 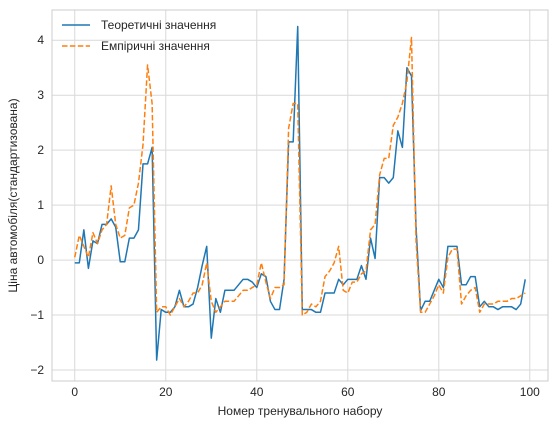 What do you see at coordinates (40, 205) in the screenshot?
I see `y-tick-label: 1` at bounding box center [40, 205].